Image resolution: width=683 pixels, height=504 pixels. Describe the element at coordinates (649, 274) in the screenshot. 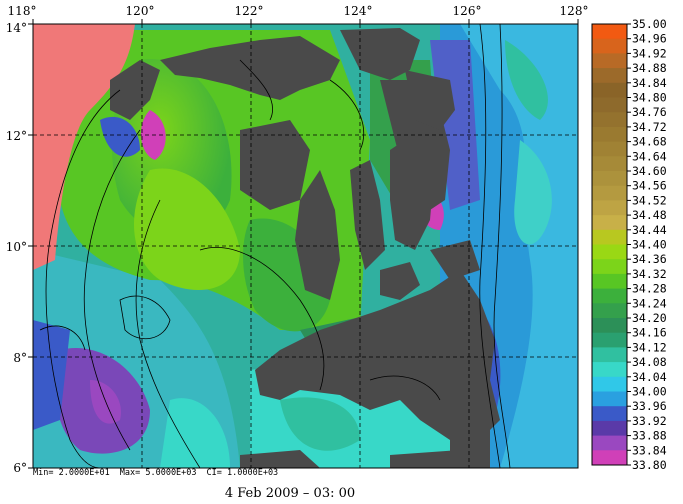

I see `colorbar-label: 34.32` at that location.